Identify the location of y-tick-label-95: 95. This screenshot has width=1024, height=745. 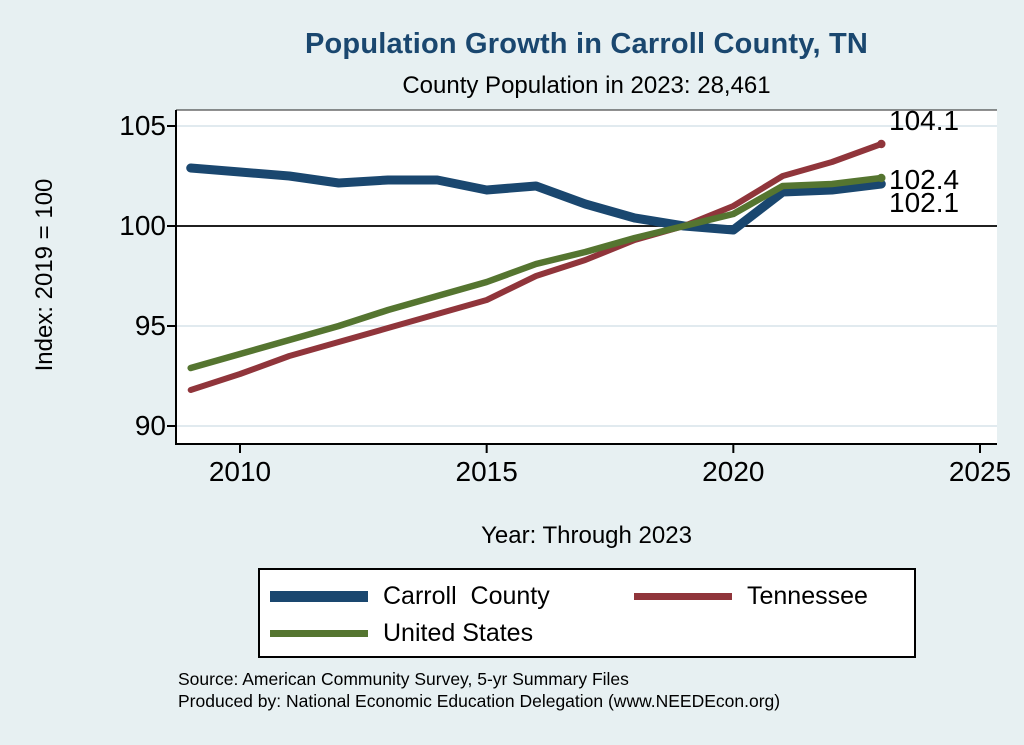
(150, 325).